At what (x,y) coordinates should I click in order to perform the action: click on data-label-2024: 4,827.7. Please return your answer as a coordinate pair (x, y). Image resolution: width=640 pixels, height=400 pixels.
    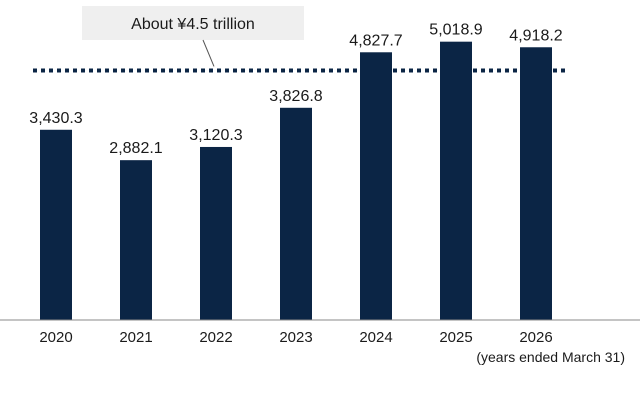
    Looking at the image, I should click on (375, 40).